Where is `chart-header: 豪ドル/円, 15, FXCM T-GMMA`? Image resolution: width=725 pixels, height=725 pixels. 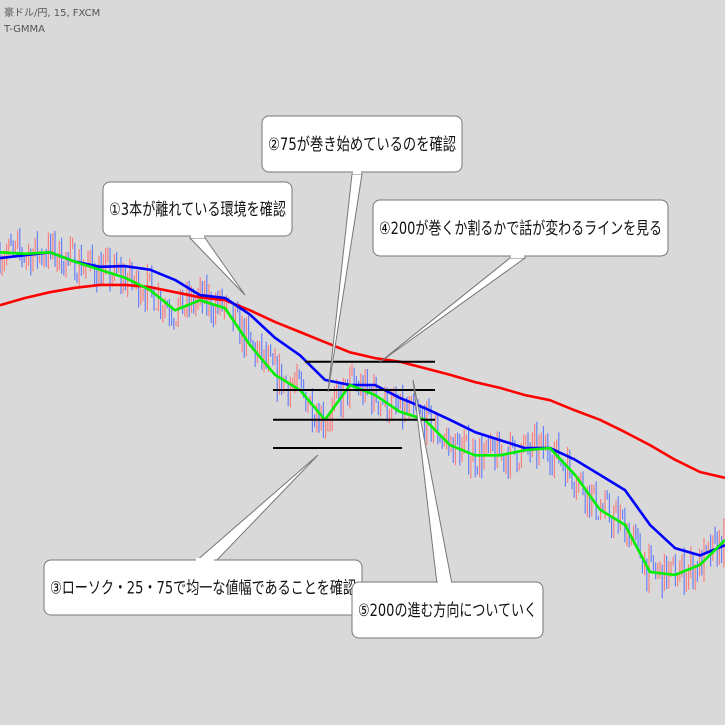 chart-header: 豪ドル/円, 15, FXCM T-GMMA is located at coordinates (52, 22).